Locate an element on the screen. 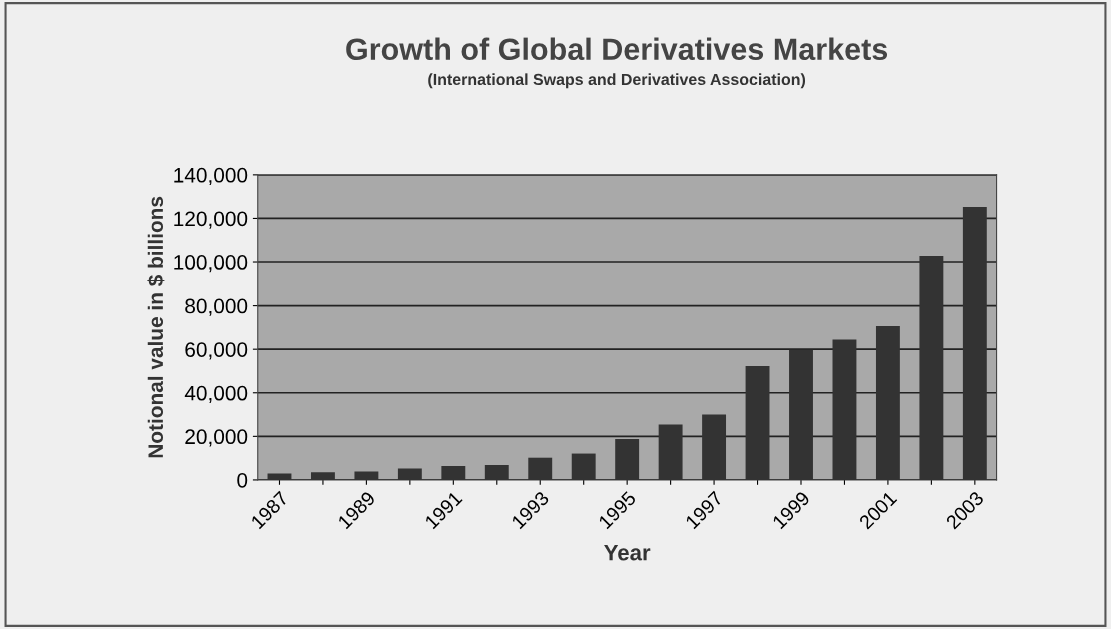  y-tick-label: 80,000 is located at coordinates (216, 307).